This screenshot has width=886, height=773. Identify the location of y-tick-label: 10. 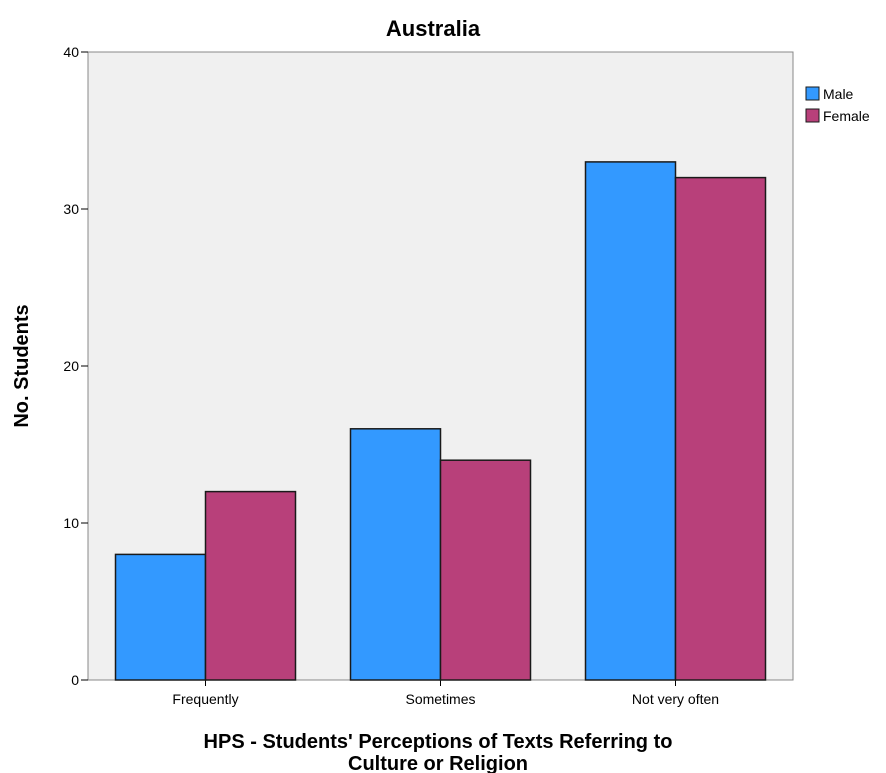
(71, 523).